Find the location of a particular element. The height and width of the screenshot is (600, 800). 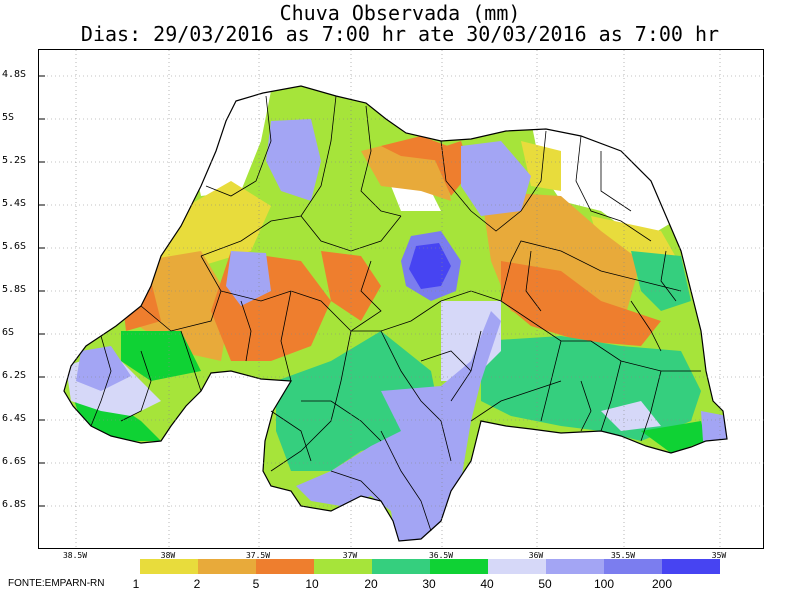

legend-label-100: 100 is located at coordinates (604, 584).